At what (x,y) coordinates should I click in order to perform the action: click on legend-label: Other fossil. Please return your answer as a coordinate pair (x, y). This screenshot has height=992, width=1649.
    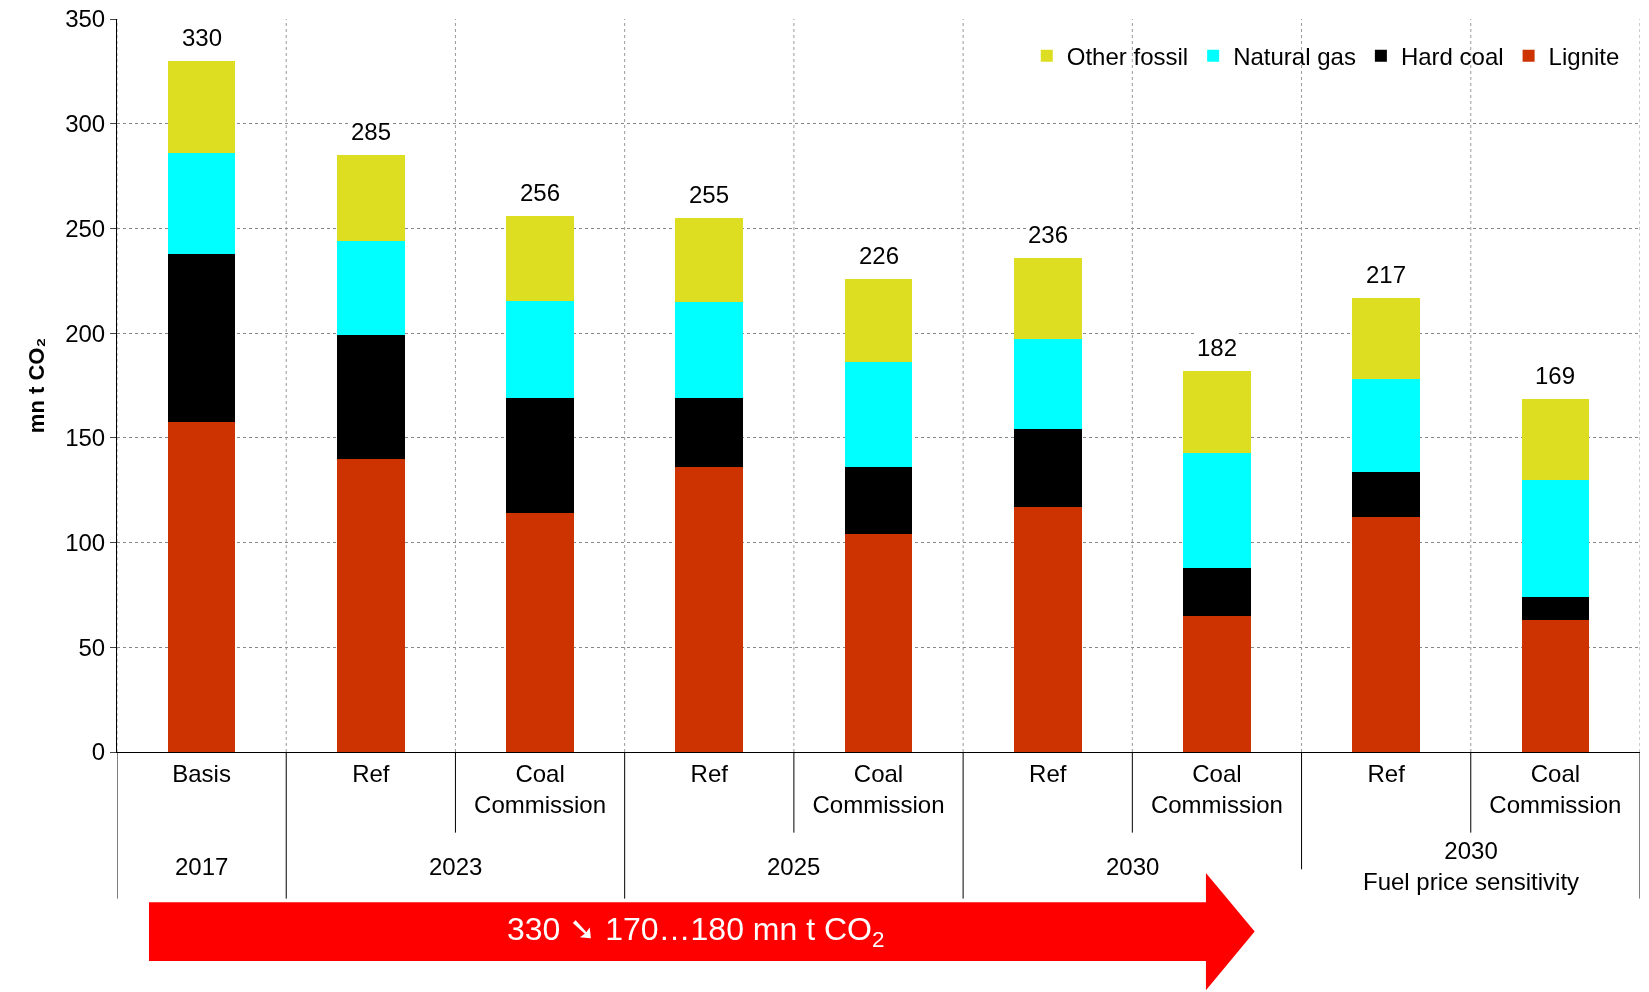
    Looking at the image, I should click on (1127, 57).